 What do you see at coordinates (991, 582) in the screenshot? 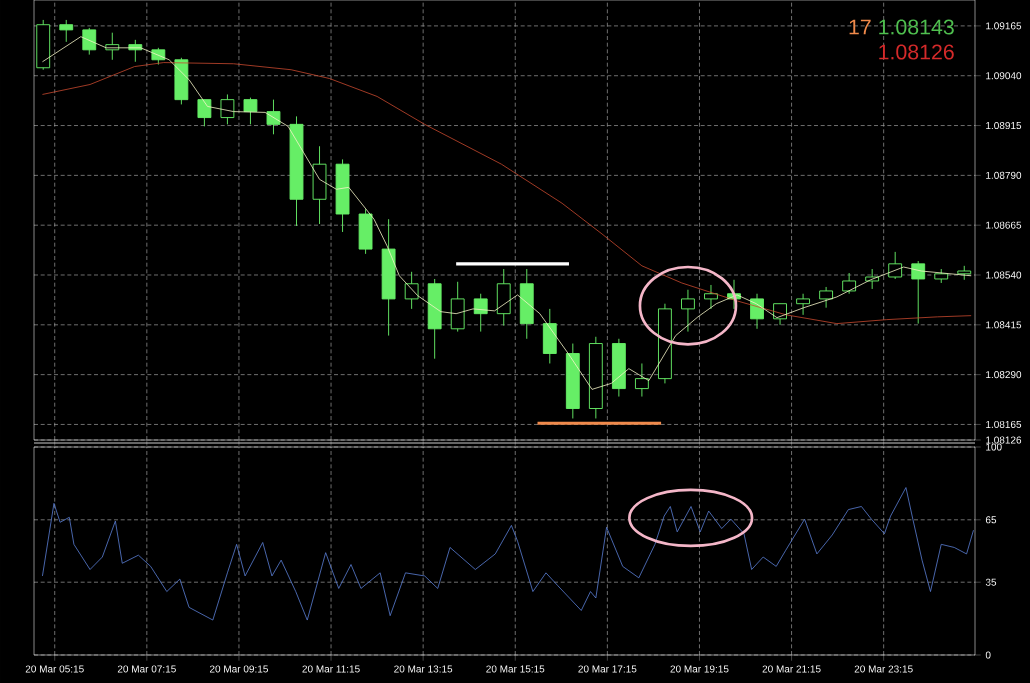
I see `y-tick-label: 35` at bounding box center [991, 582].